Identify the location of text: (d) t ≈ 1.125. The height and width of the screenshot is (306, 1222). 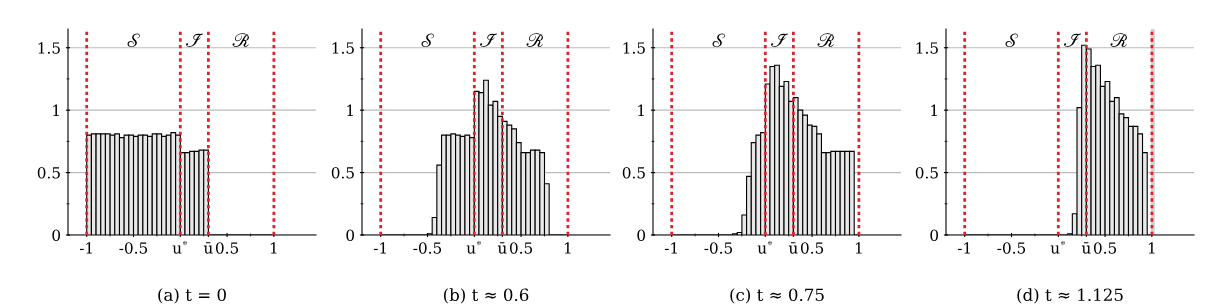
(1070, 296).